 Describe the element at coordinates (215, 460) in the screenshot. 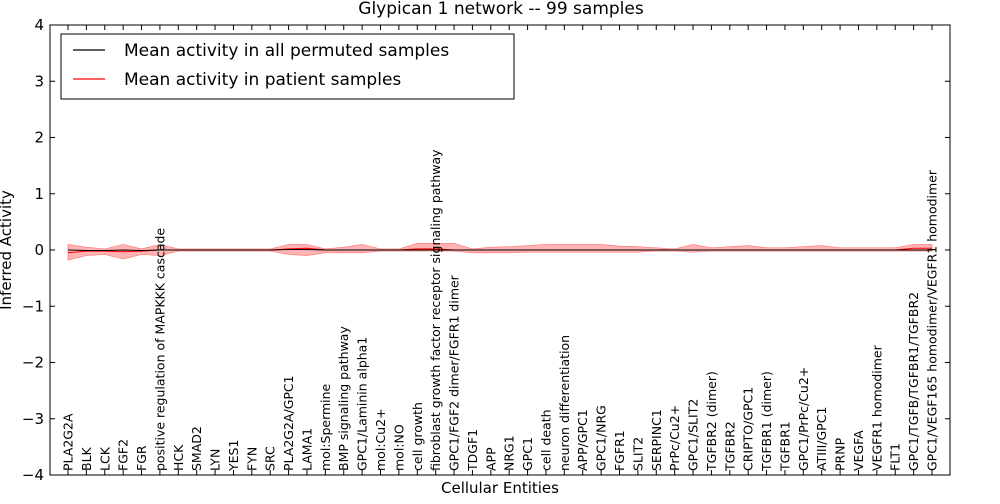

I see `x-tick-label: LYN` at that location.